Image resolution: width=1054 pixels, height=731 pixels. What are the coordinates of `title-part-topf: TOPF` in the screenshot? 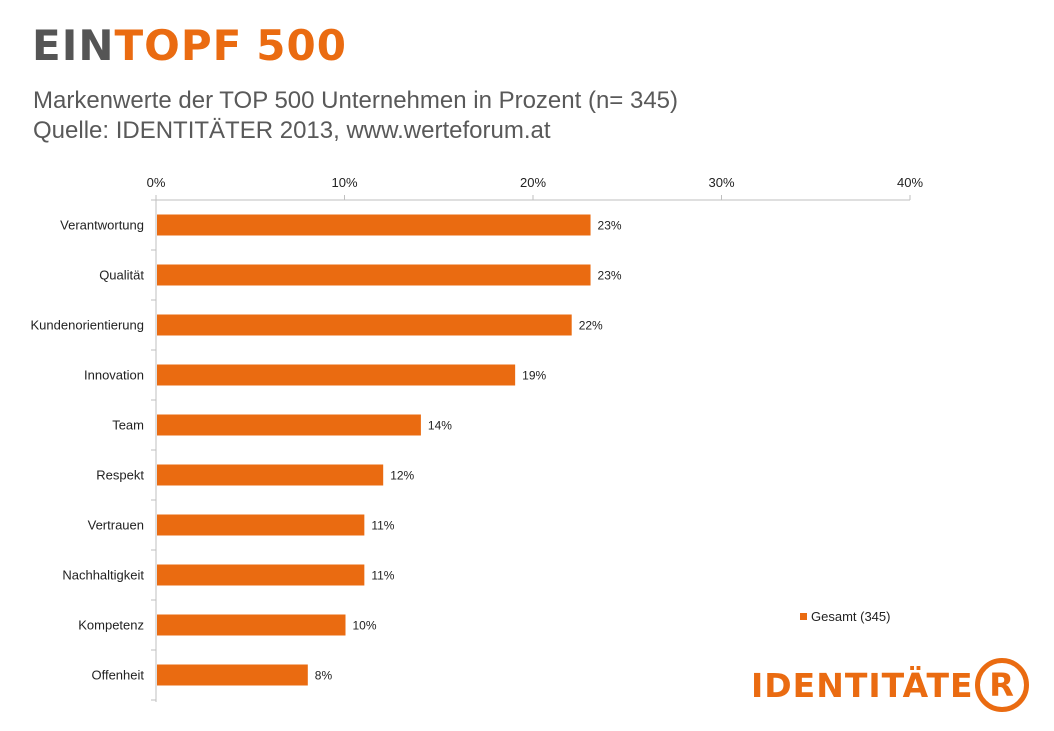 It's located at (178, 45).